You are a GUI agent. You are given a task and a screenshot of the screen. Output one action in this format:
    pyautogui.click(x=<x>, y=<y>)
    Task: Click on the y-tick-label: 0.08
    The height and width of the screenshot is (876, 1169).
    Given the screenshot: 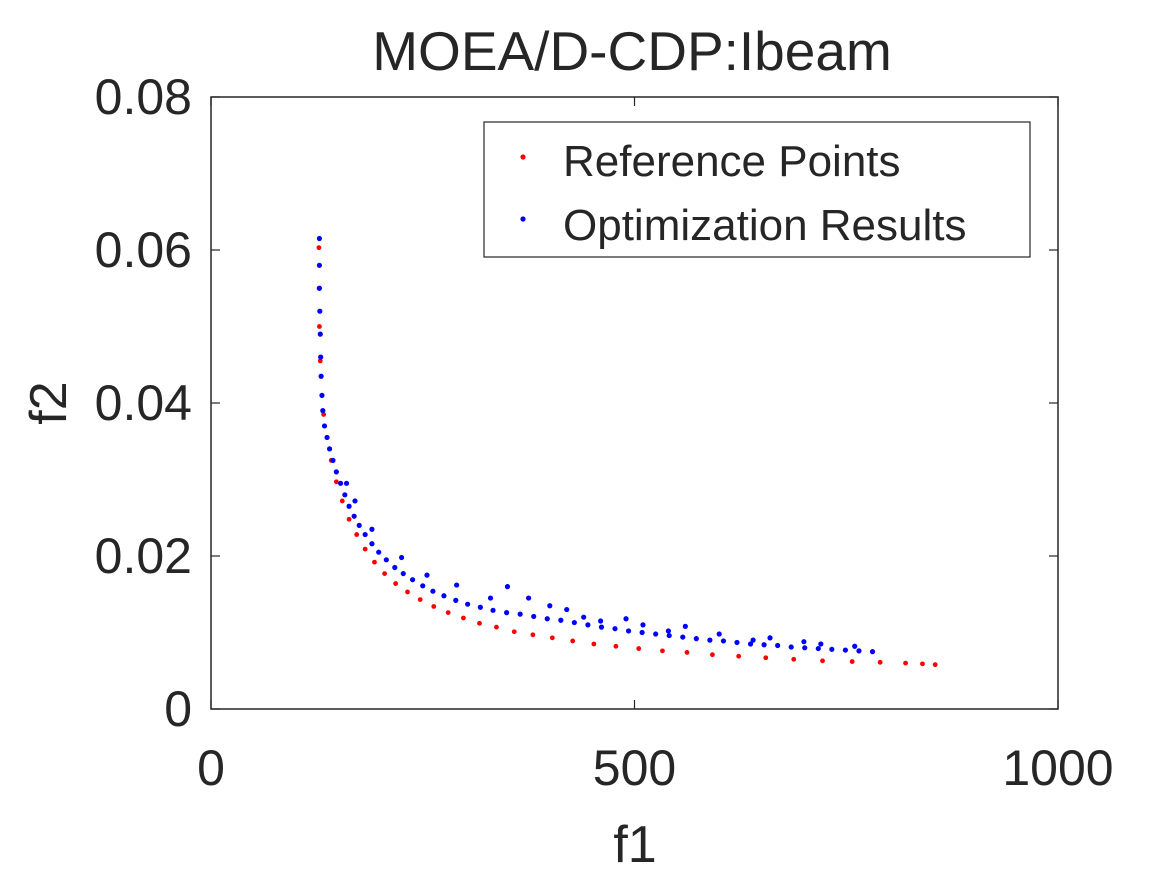 What is the action you would take?
    pyautogui.click(x=143, y=97)
    